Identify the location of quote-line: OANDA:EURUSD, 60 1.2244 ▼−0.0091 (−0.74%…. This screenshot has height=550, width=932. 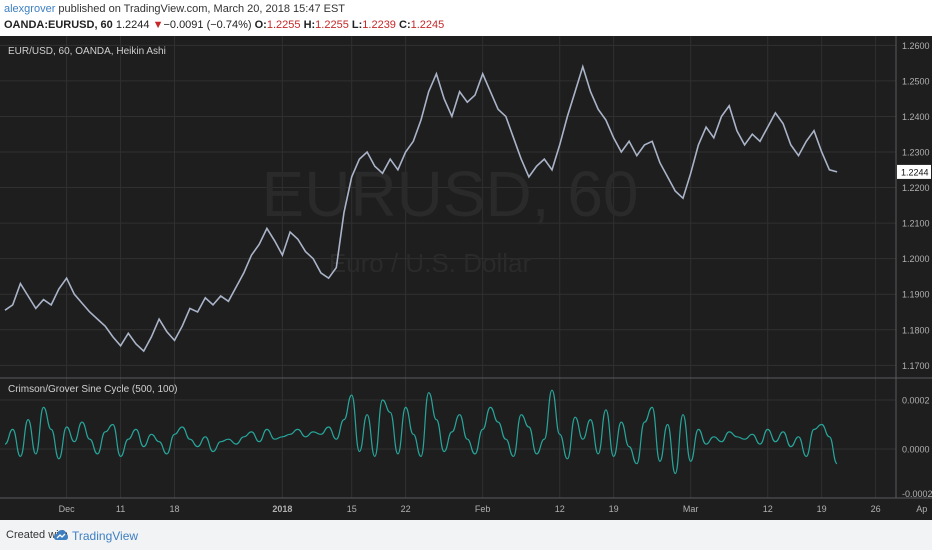
(224, 25).